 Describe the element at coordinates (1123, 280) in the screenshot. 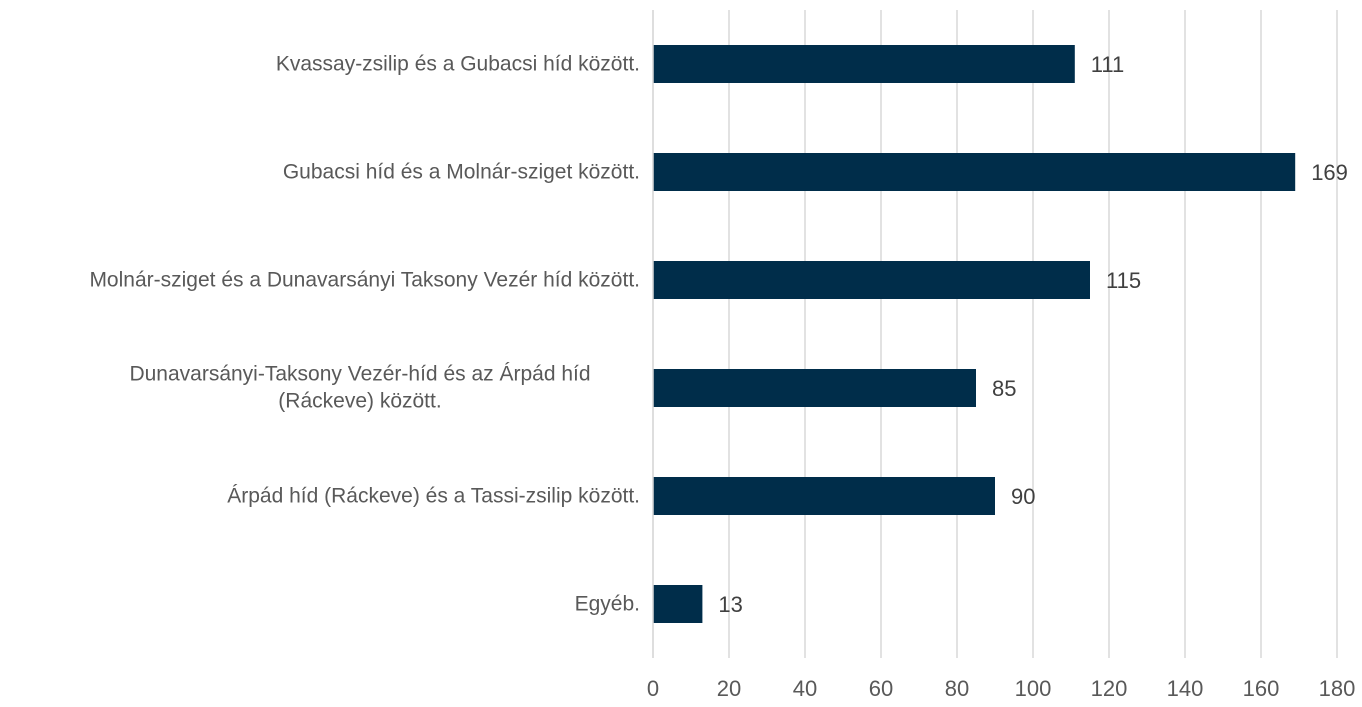

I see `data-label: 115` at that location.